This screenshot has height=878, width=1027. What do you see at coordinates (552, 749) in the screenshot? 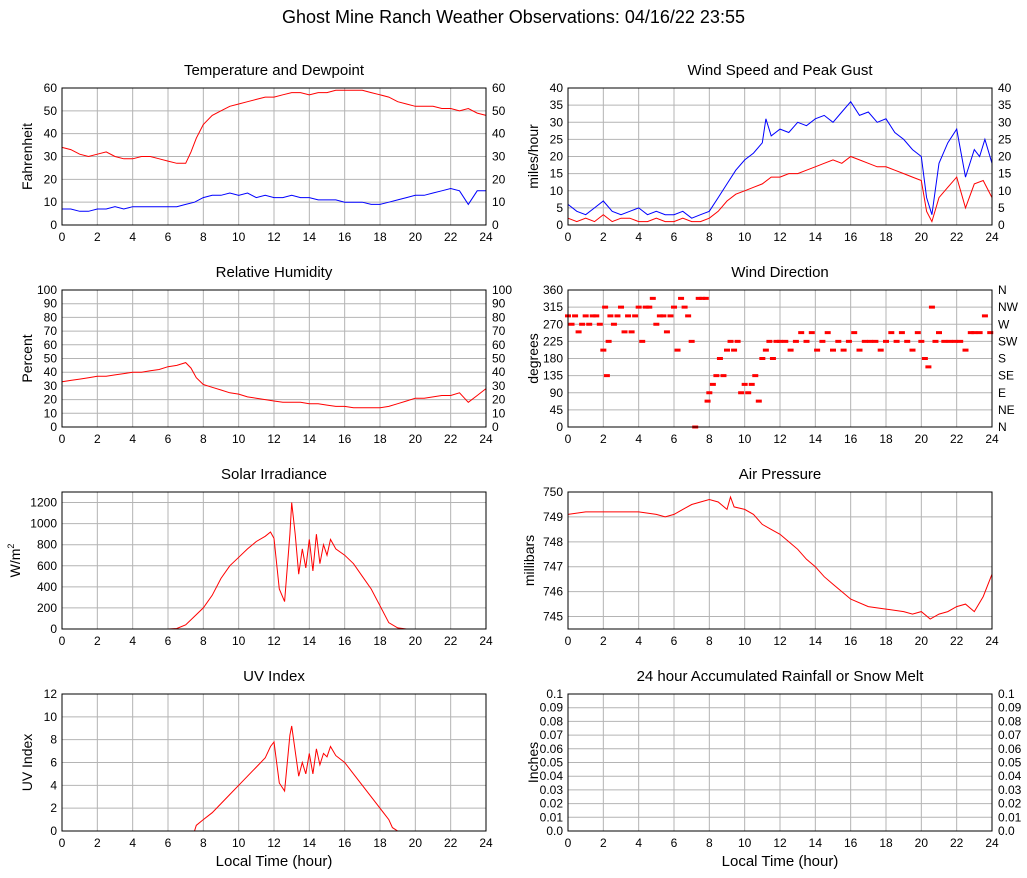
I see `y-tick-label: 0.06` at bounding box center [552, 749].